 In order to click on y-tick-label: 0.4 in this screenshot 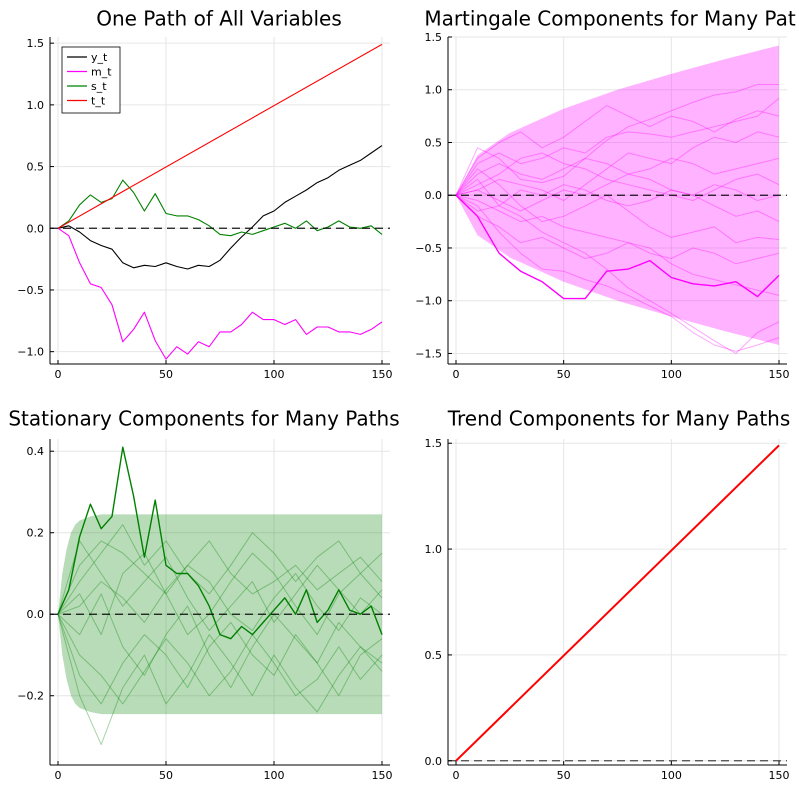, I will do `click(36, 451)`.